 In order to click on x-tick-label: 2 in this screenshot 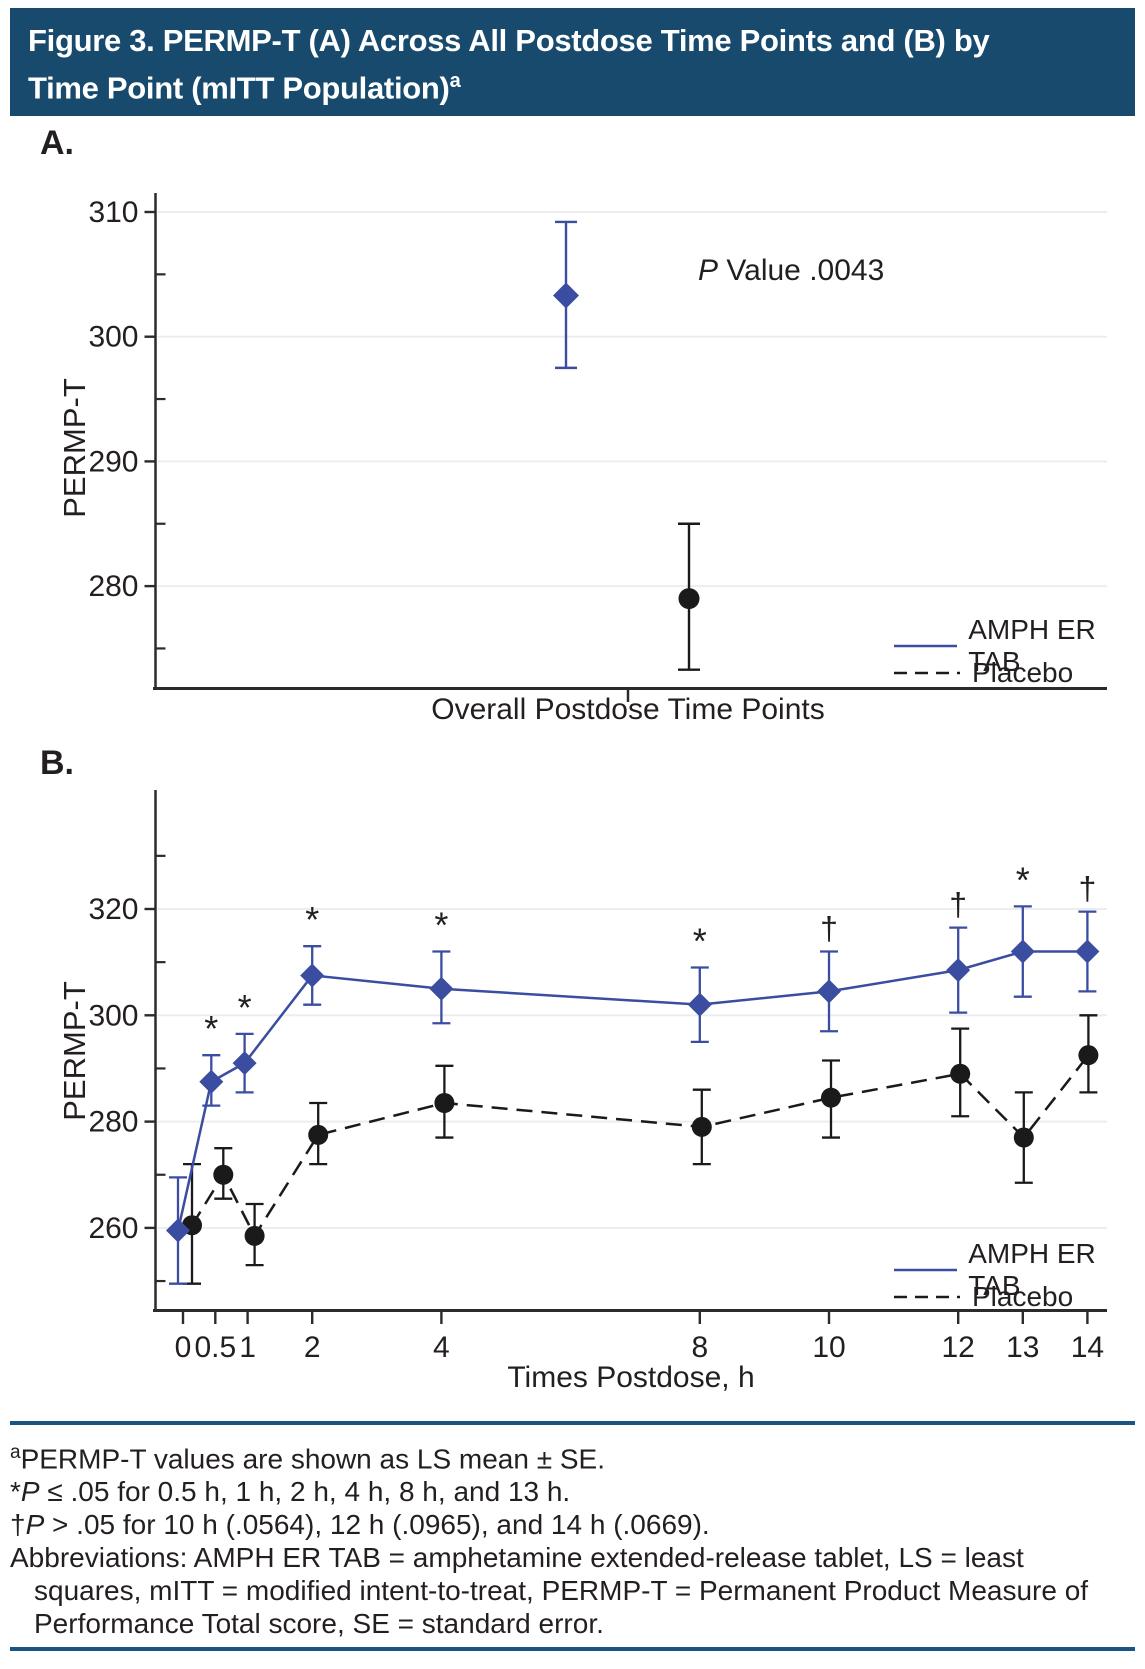, I will do `click(312, 1347)`.